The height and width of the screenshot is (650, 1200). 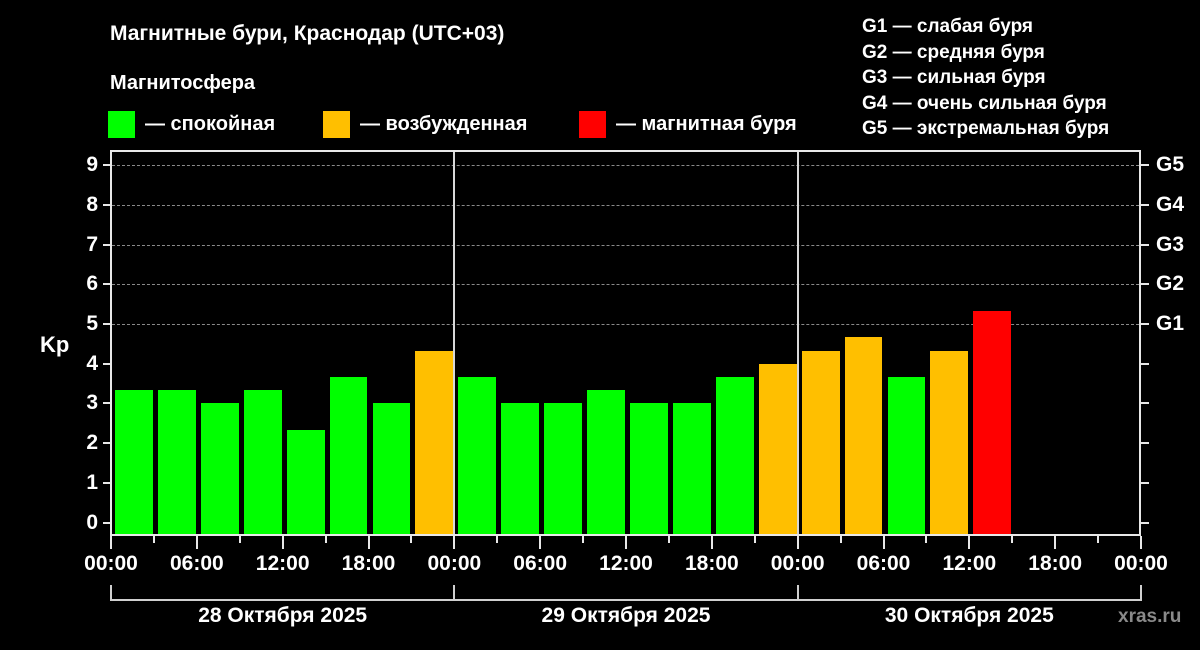 I want to click on y-tick-label: 2, so click(x=92, y=443).